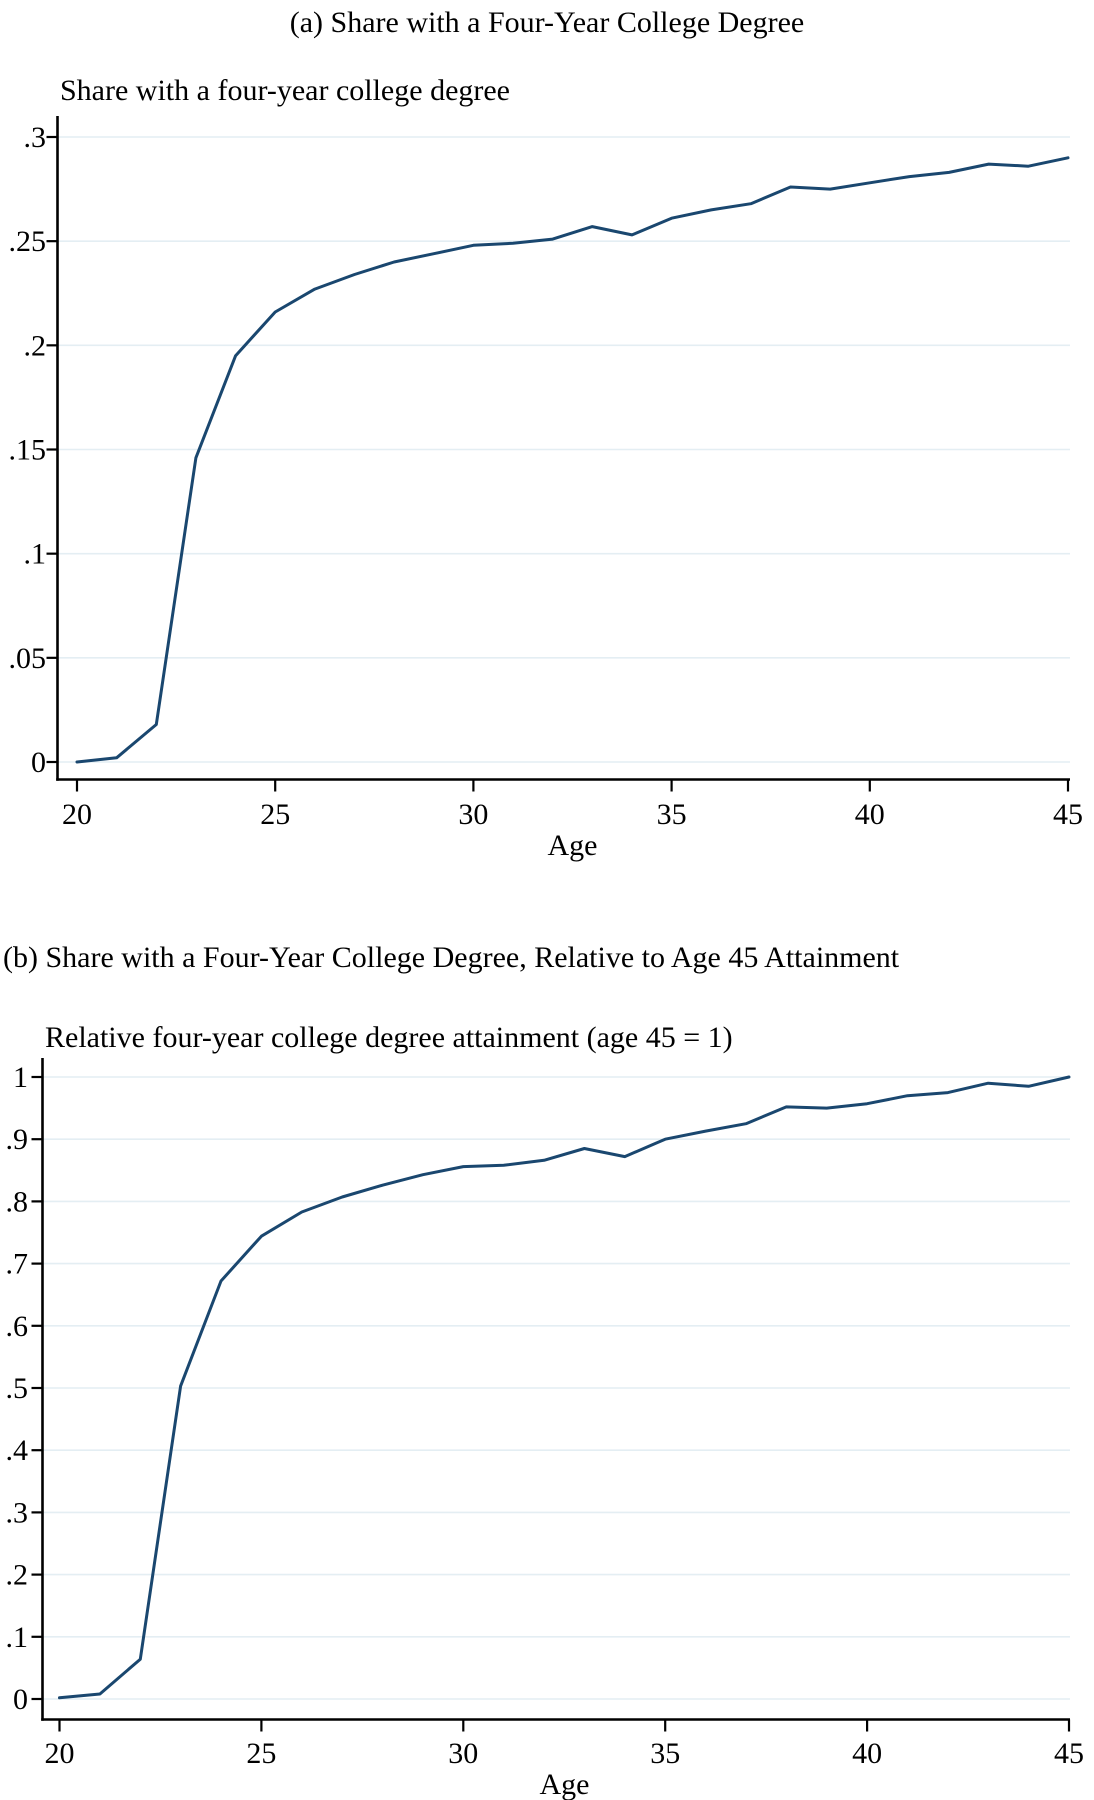 This screenshot has height=1800, width=1094. I want to click on panel-b-x-tick-label: 30, so click(463, 1753).